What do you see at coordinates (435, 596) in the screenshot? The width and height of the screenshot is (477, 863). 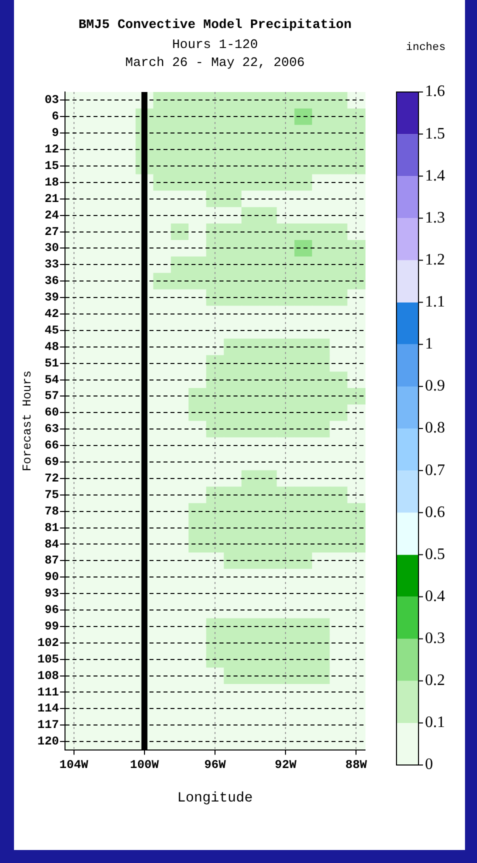 I see `color-bar-label: 0.4` at bounding box center [435, 596].